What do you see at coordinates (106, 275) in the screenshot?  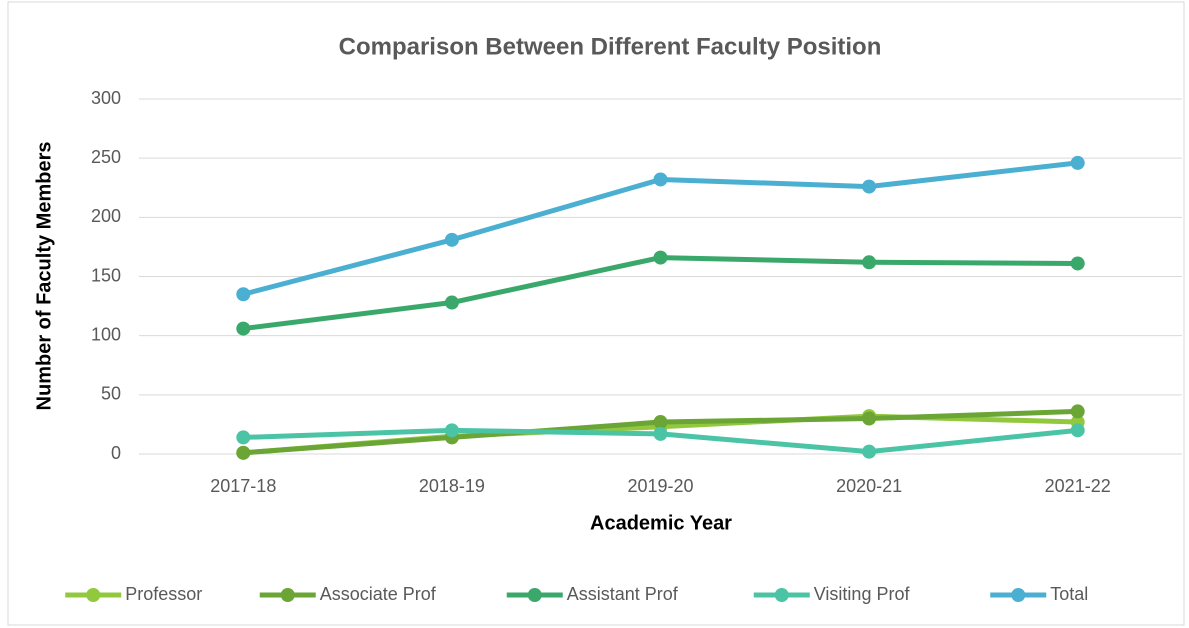 I see `y-tick-label: 150` at bounding box center [106, 275].